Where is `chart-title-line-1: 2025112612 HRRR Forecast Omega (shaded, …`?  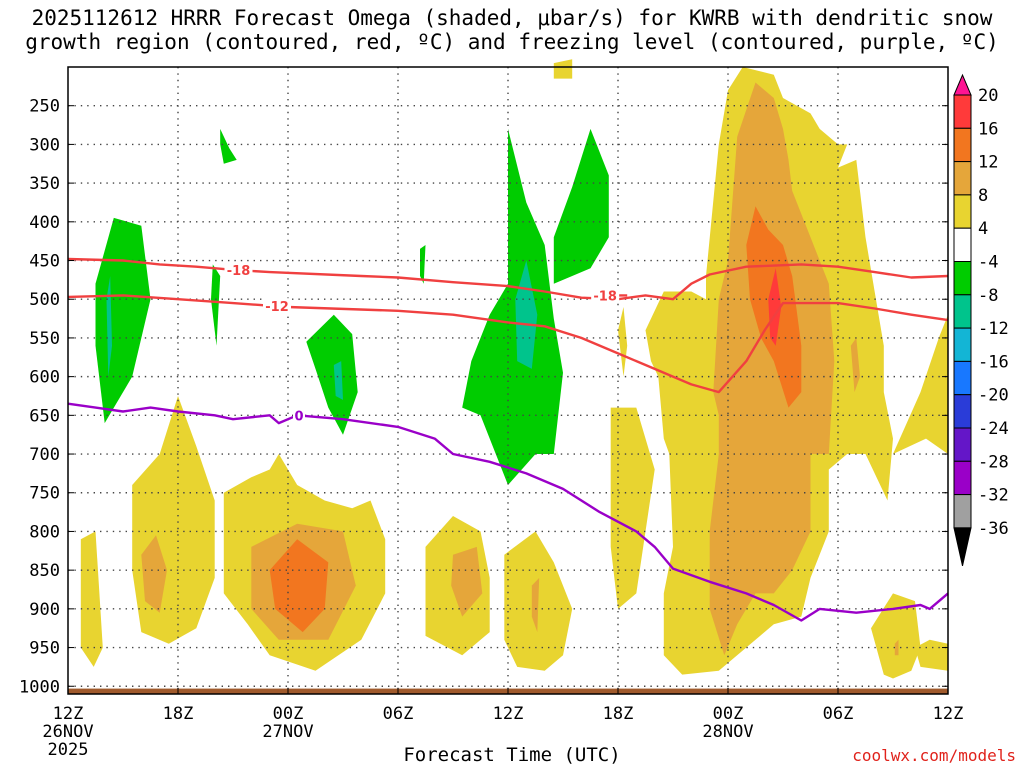 chart-title-line-1: 2025112612 HRRR Forecast Omega (shaded, … is located at coordinates (512, 18).